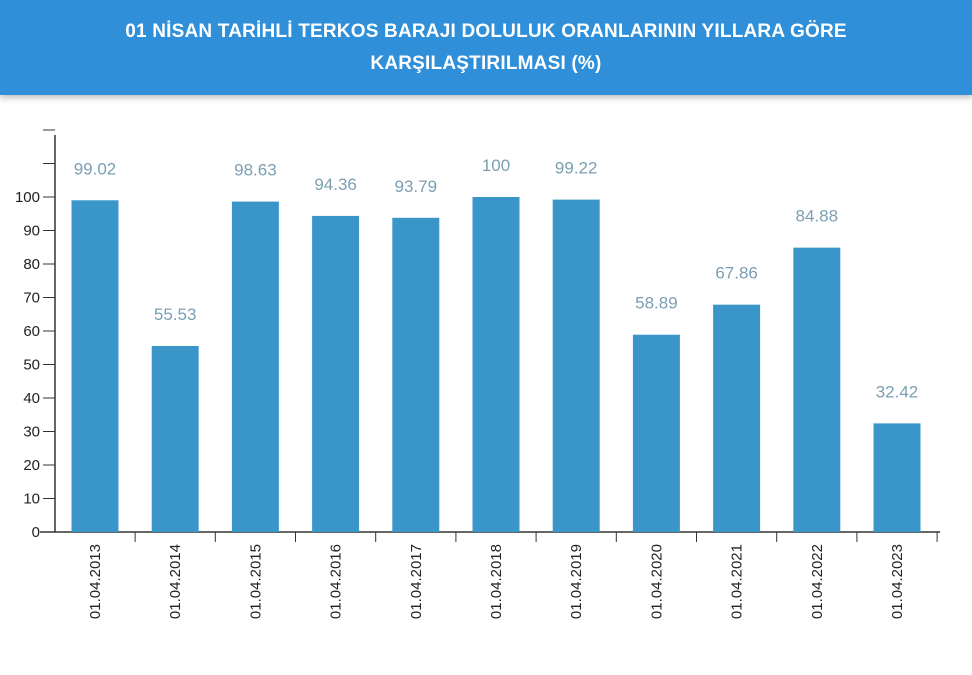  What do you see at coordinates (736, 273) in the screenshot?
I see `value-label: 67.86` at bounding box center [736, 273].